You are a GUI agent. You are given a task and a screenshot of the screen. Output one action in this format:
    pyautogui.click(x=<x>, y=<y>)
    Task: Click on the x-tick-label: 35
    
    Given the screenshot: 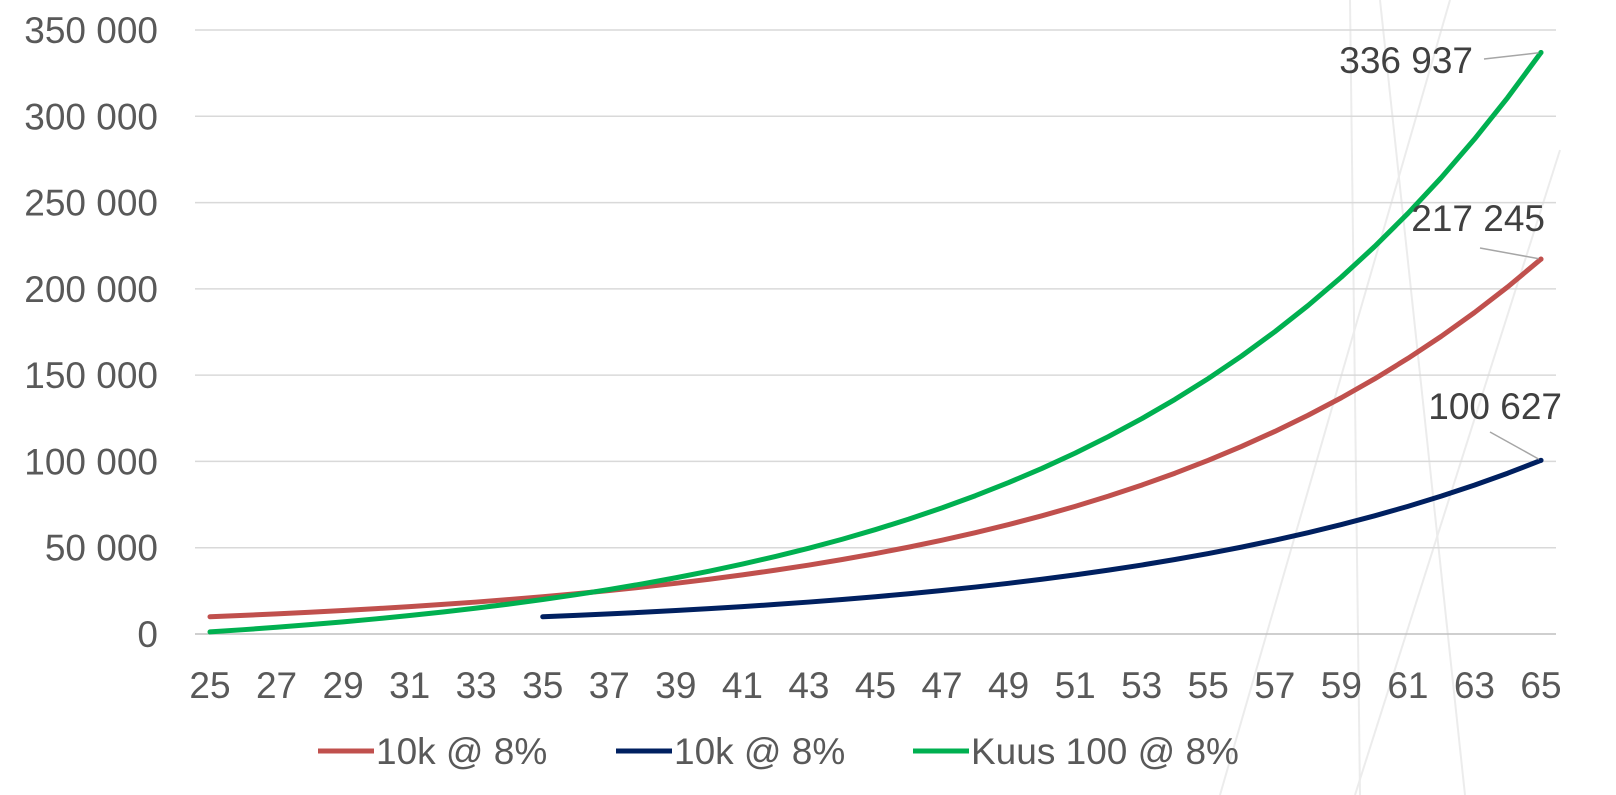 What is the action you would take?
    pyautogui.click(x=542, y=685)
    